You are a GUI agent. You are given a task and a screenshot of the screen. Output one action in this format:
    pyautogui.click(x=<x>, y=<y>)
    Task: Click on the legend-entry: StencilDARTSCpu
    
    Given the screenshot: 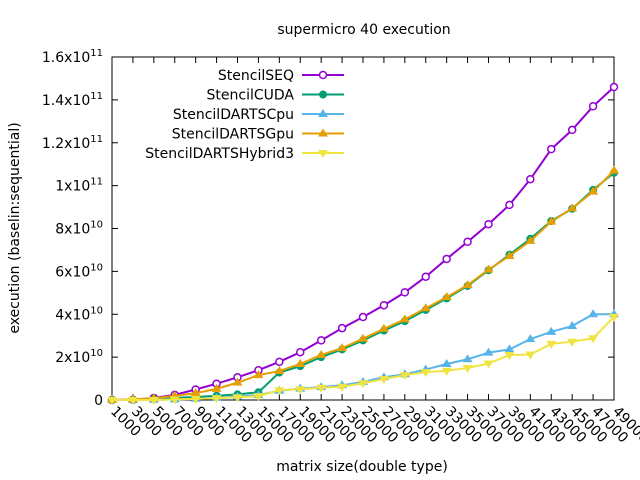 What is the action you would take?
    pyautogui.click(x=258, y=115)
    